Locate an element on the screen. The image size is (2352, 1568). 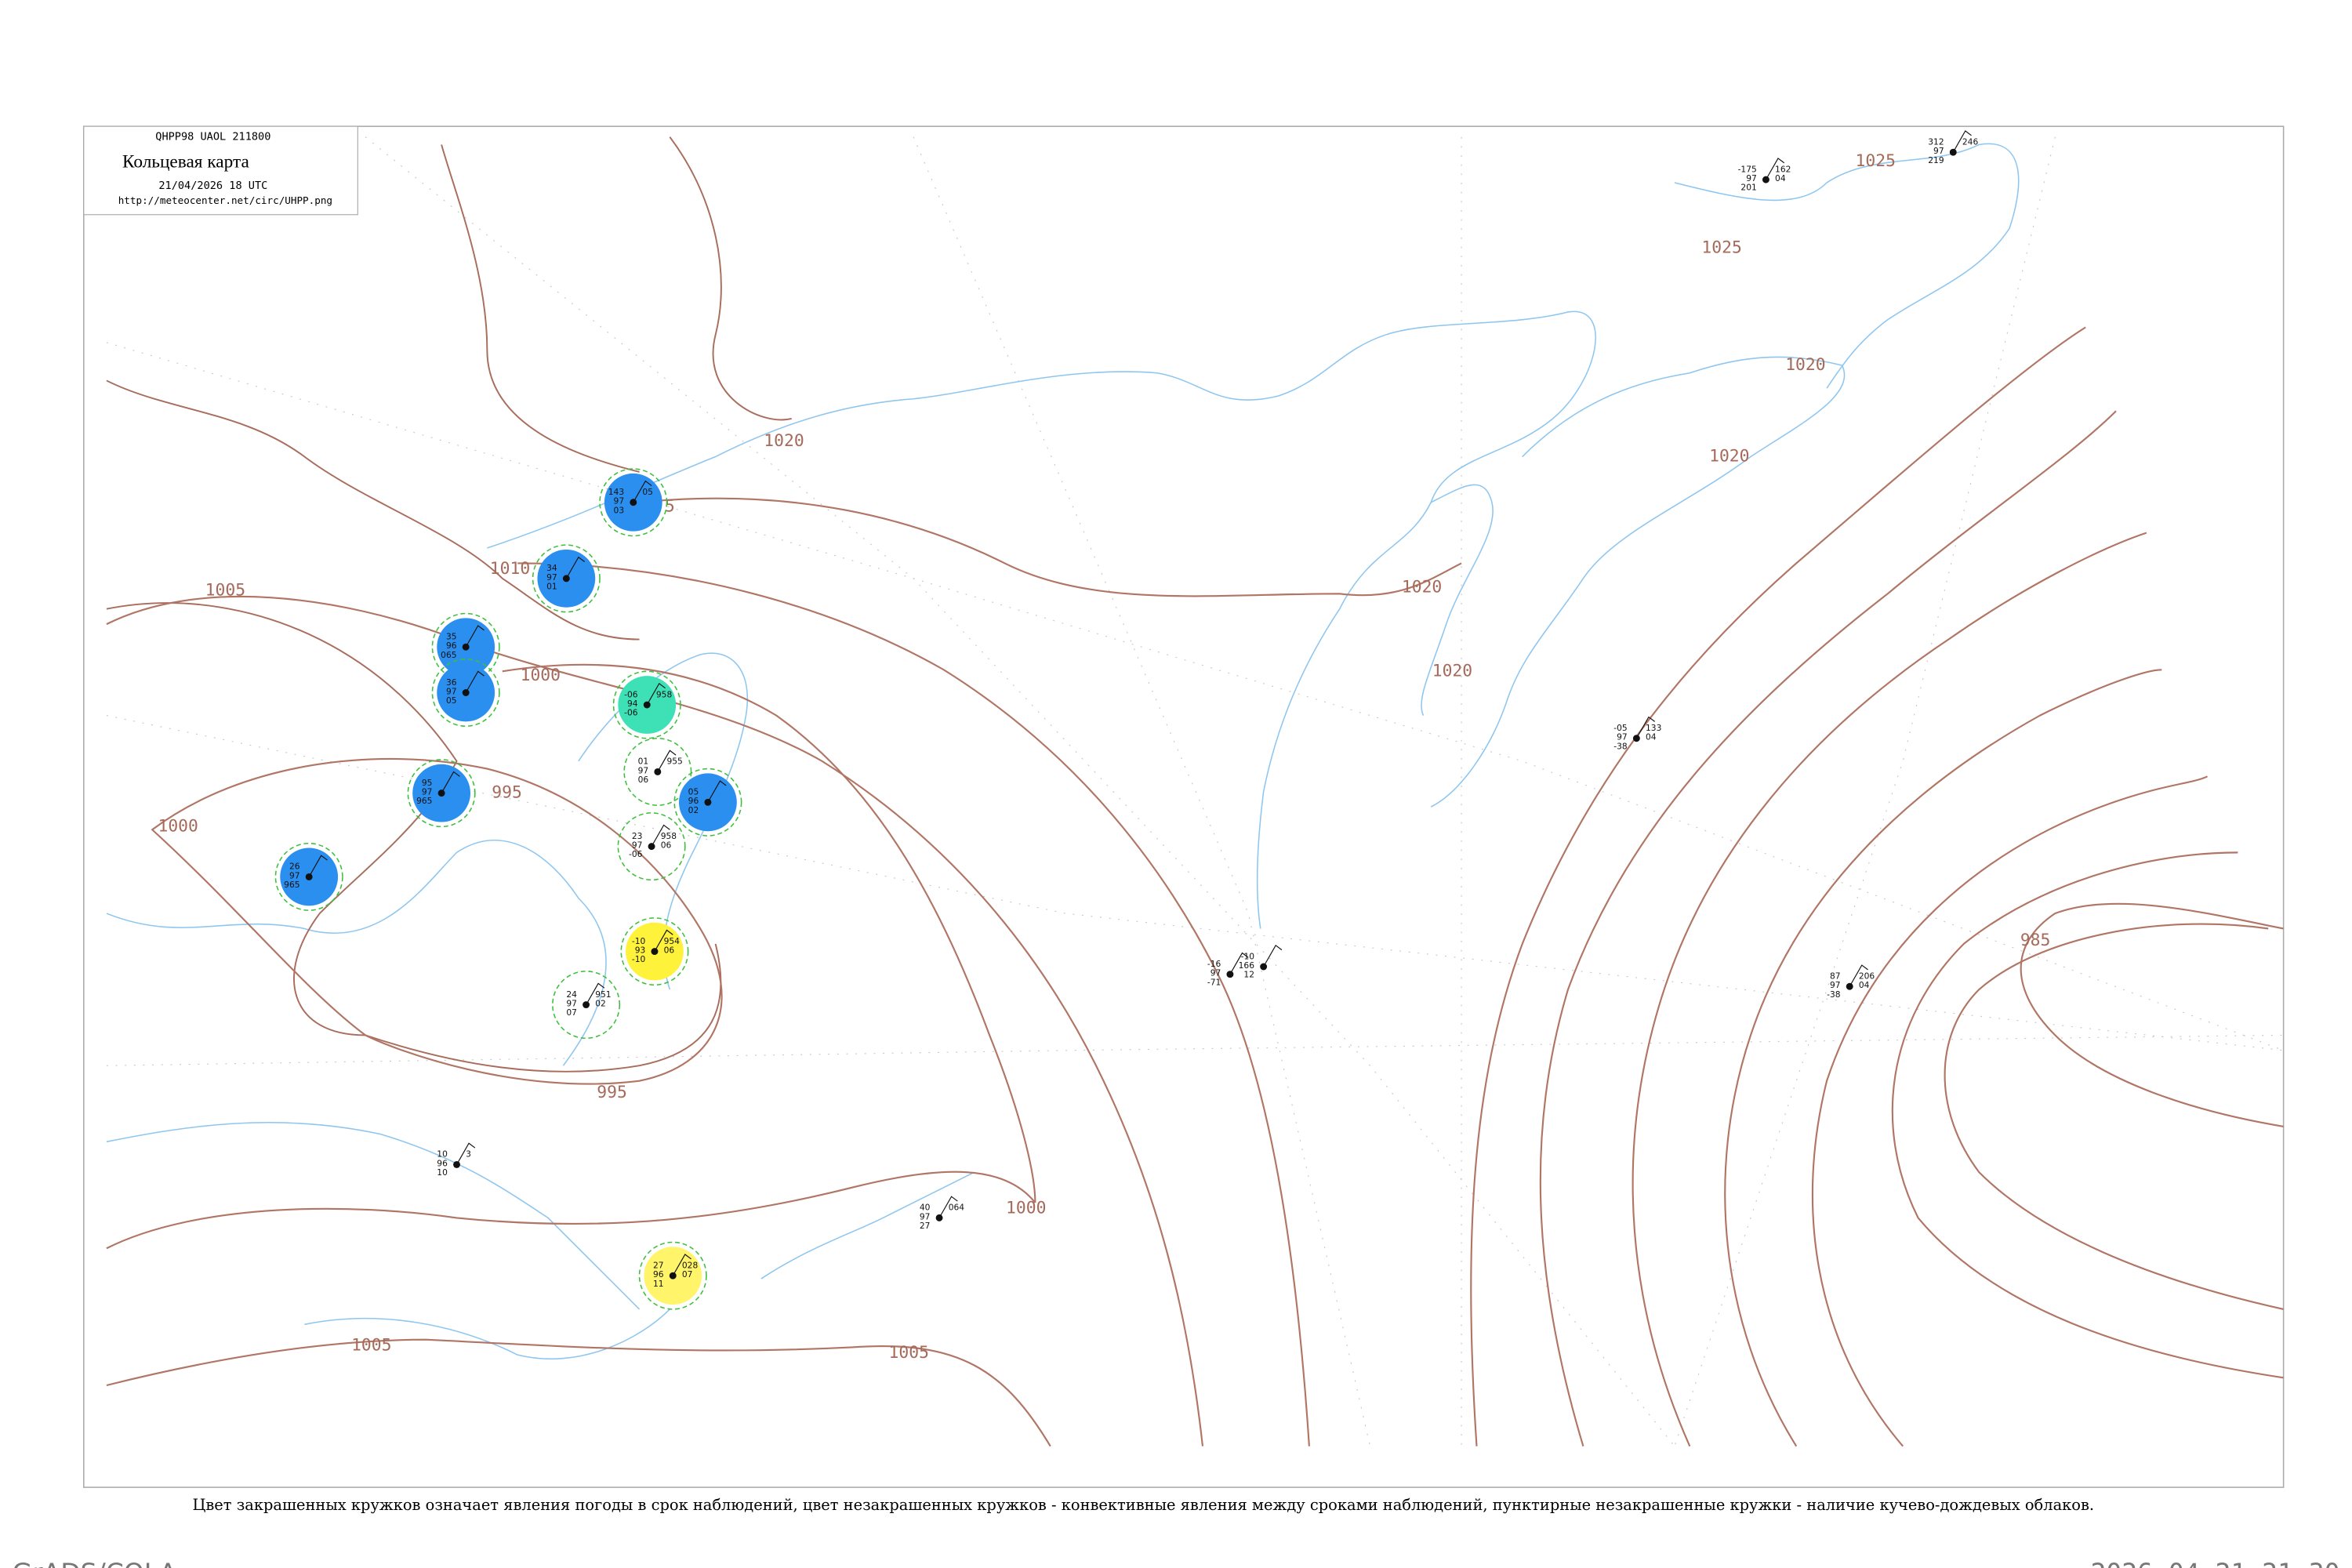
station-obs: 27 is located at coordinates (926, 1226).